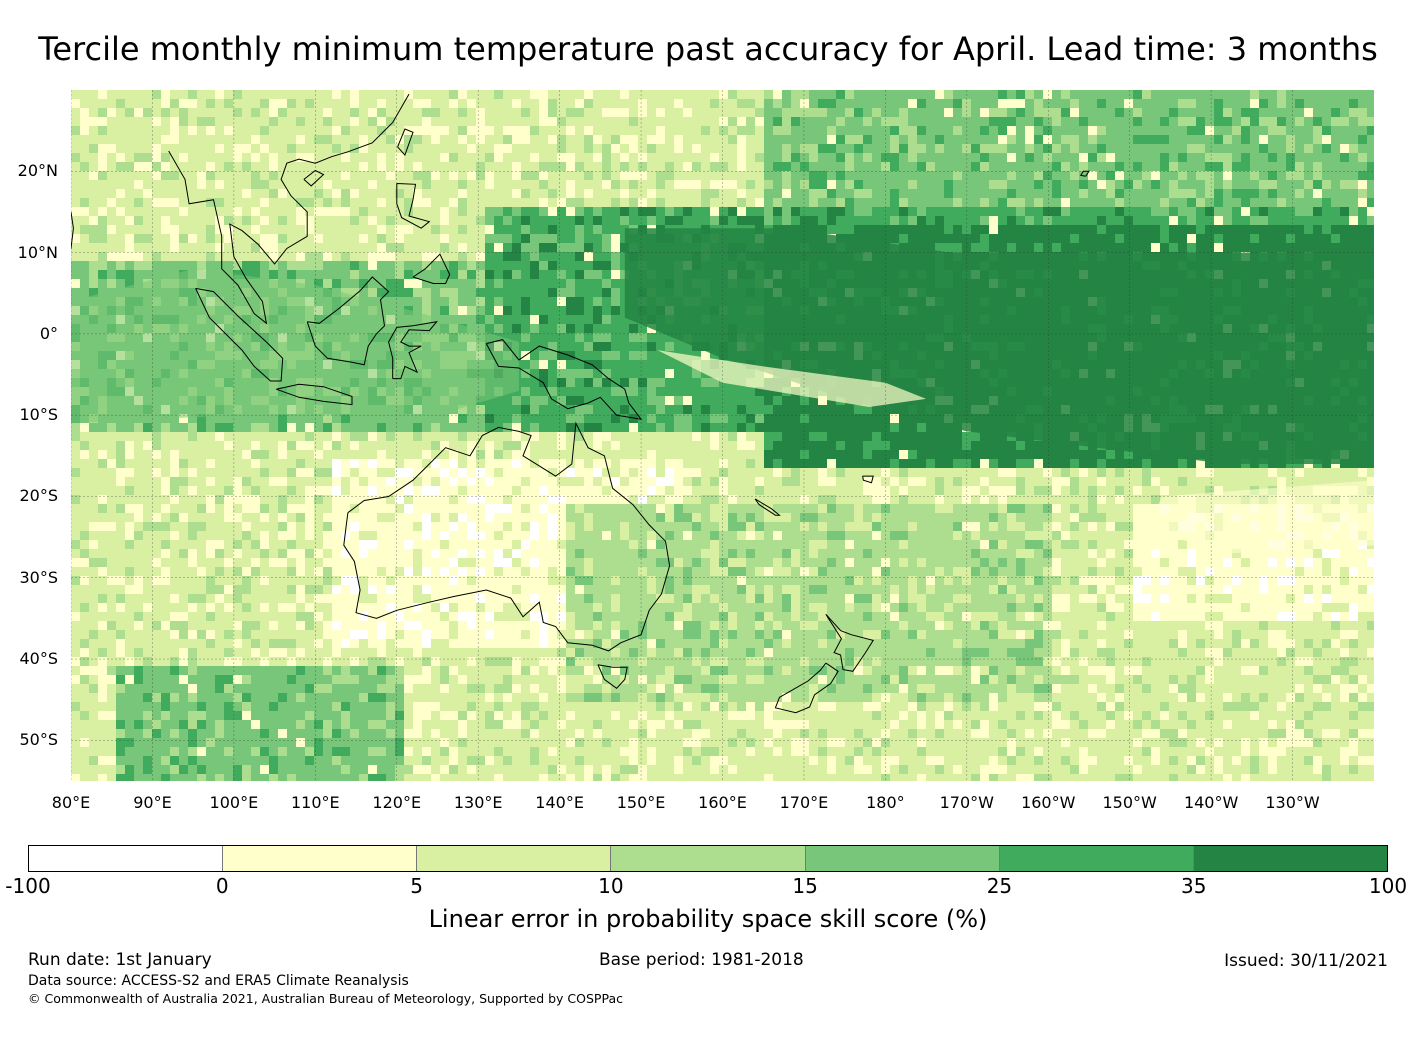  What do you see at coordinates (701, 960) in the screenshot?
I see `base-period: Base period: 1981-2018` at bounding box center [701, 960].